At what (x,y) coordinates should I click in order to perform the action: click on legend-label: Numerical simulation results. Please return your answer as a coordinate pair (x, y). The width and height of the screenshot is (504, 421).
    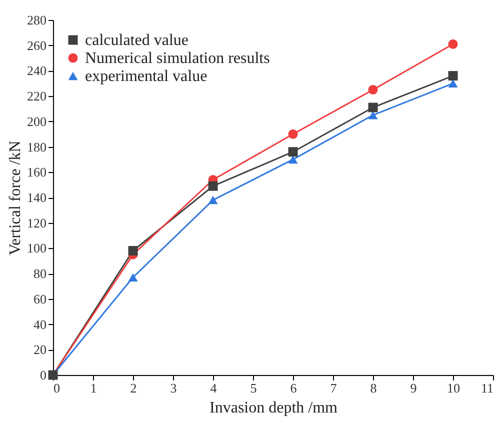
    Looking at the image, I should click on (177, 58).